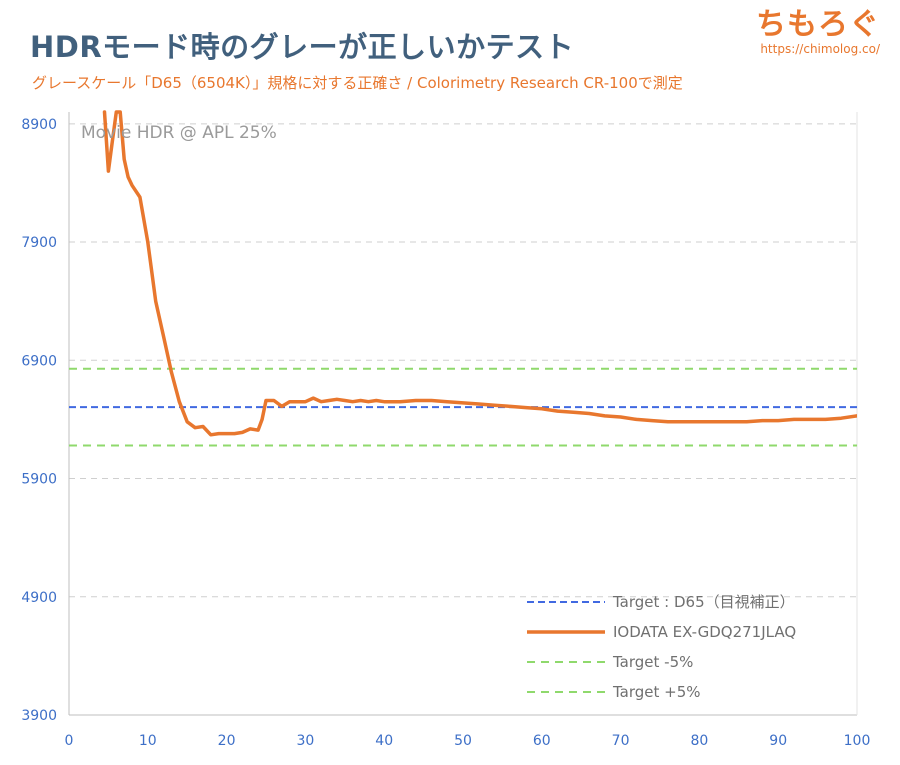  Describe the element at coordinates (179, 133) in the screenshot. I see `chart-annotation: Movie HDR @ APL 25%` at that location.